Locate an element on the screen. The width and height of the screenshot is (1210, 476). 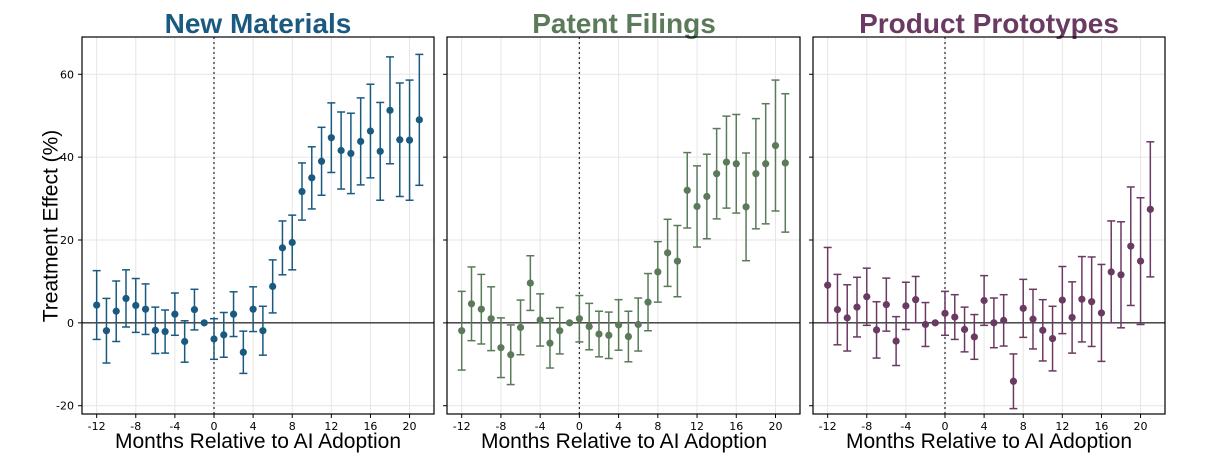
x-tick-label: -4 is located at coordinates (174, 426).